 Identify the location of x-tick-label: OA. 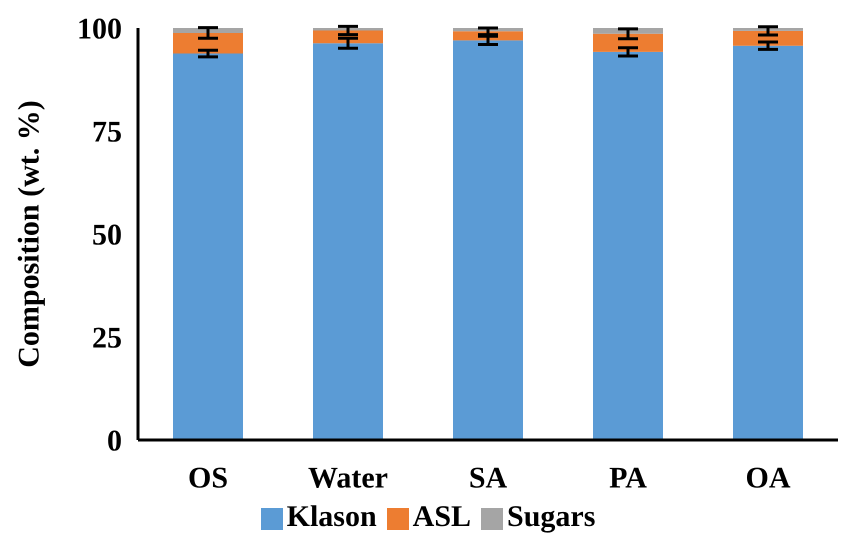
(768, 477).